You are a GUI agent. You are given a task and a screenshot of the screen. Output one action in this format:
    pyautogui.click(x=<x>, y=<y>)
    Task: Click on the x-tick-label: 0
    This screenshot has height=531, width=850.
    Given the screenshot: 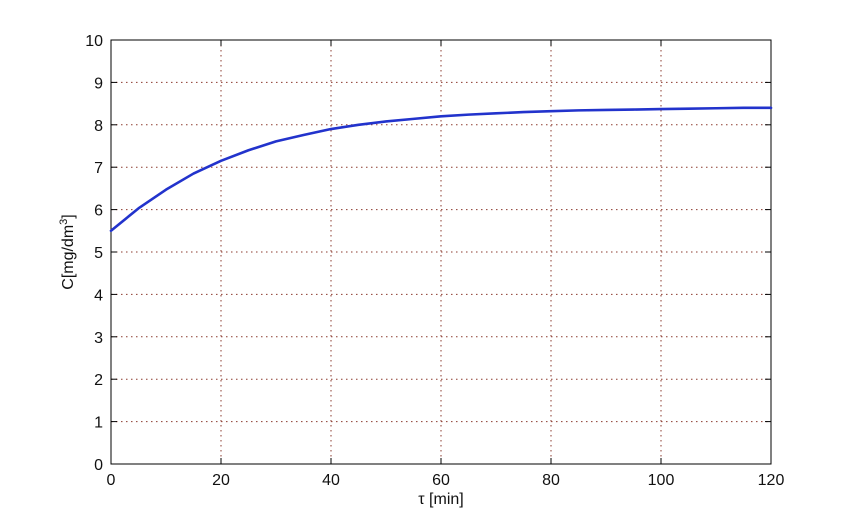 What is the action you would take?
    pyautogui.click(x=111, y=480)
    